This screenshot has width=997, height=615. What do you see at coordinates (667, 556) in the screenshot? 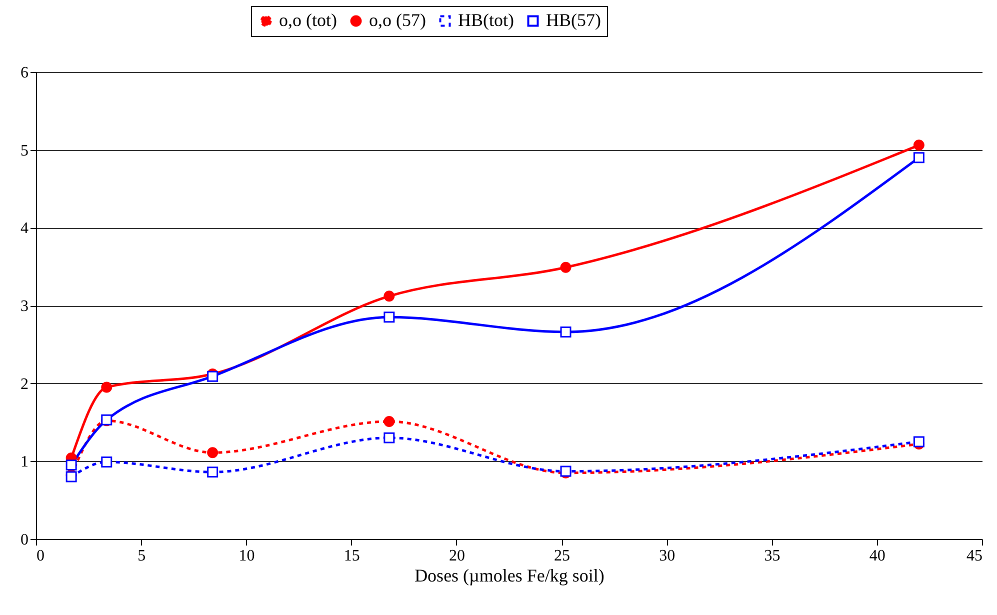
I see `x-tick-label: 30` at bounding box center [667, 556].